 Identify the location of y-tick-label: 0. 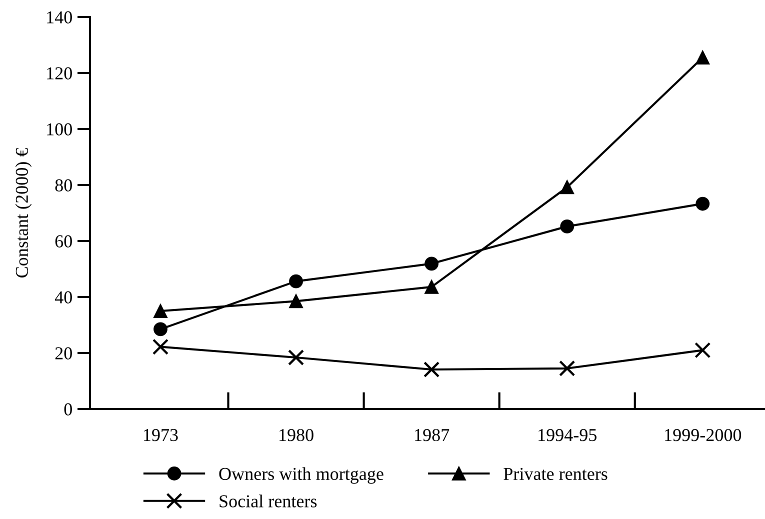
(68, 409).